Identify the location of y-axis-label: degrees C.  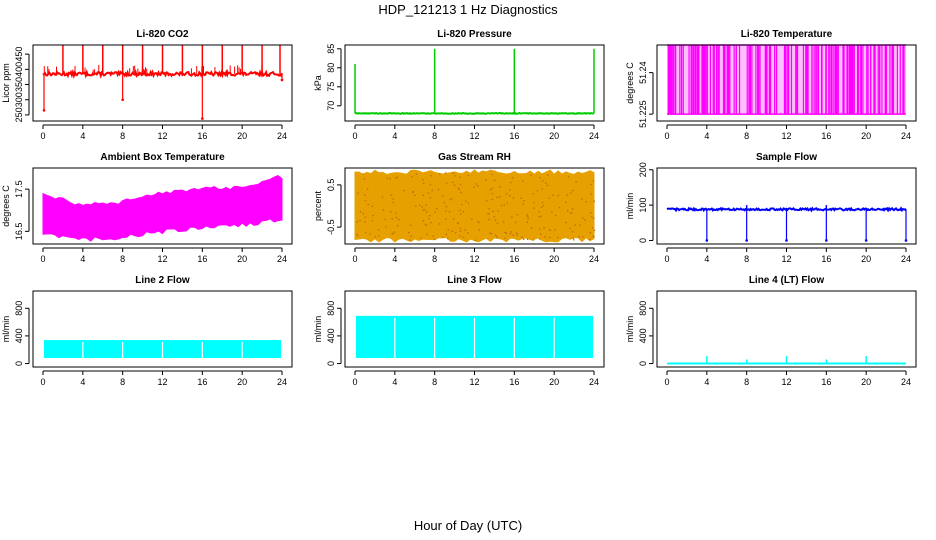
(6, 206).